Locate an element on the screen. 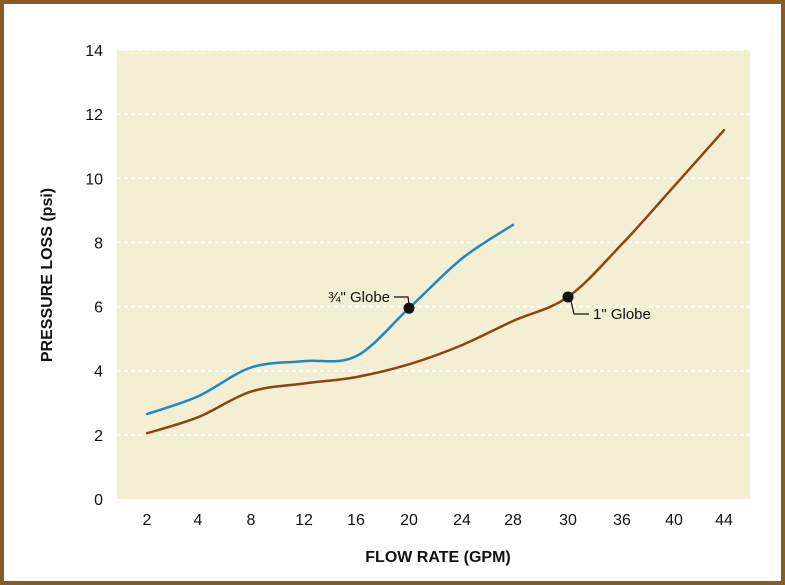  x-tick-label: 2 is located at coordinates (147, 520).